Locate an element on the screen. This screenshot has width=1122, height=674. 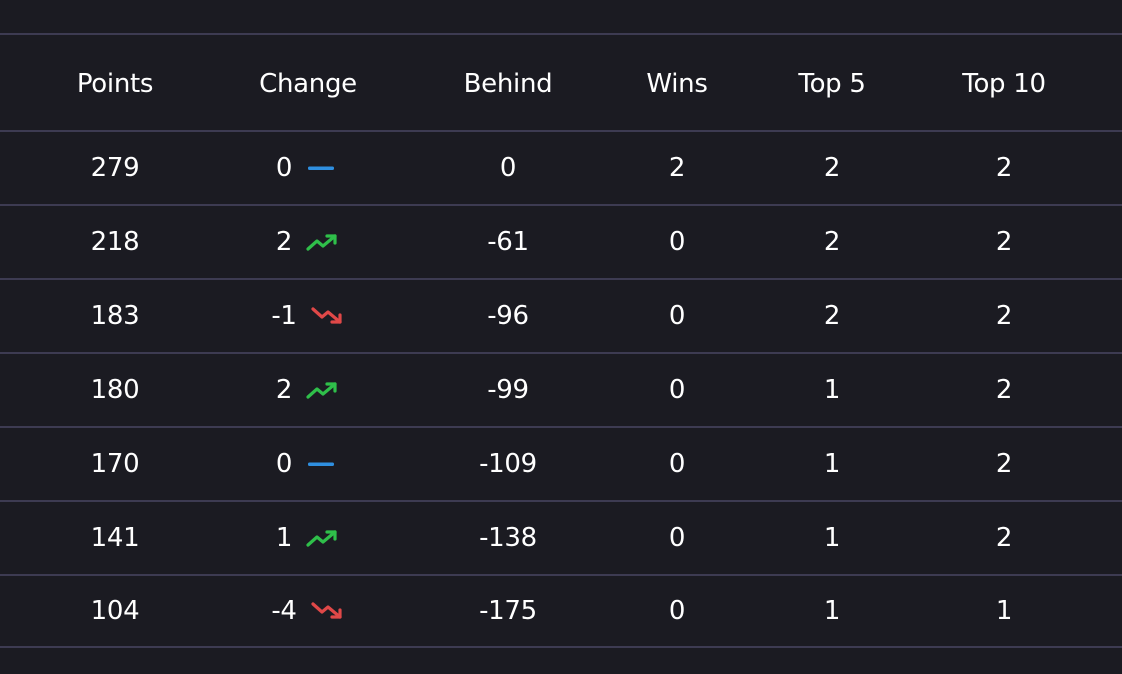
table-row: 170 0 -109 0 1 2 is located at coordinates (561, 463).